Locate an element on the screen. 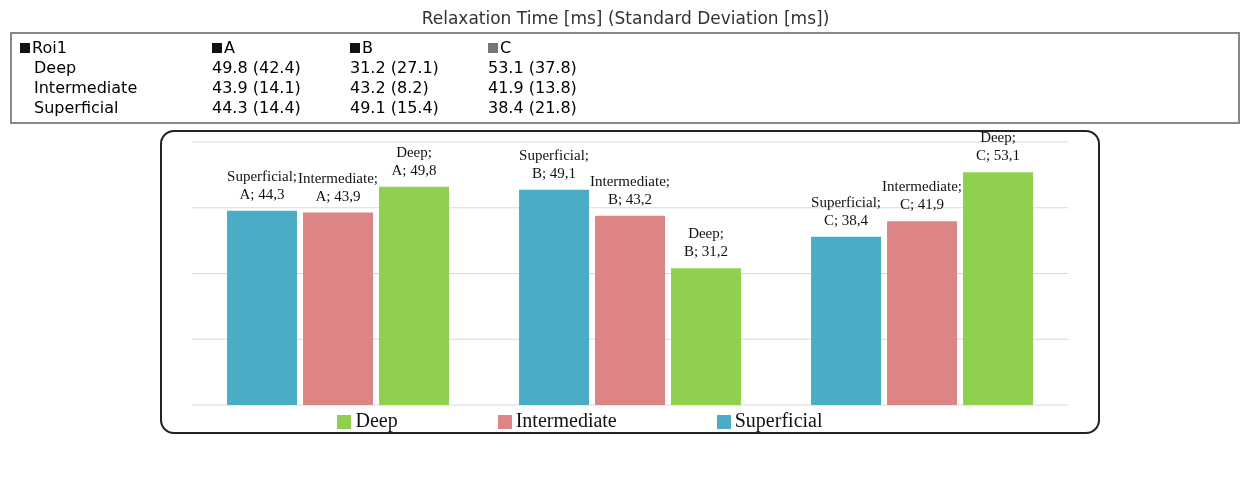 The height and width of the screenshot is (490, 1251). data-label: Intermediate; B; 43,2 is located at coordinates (630, 189).